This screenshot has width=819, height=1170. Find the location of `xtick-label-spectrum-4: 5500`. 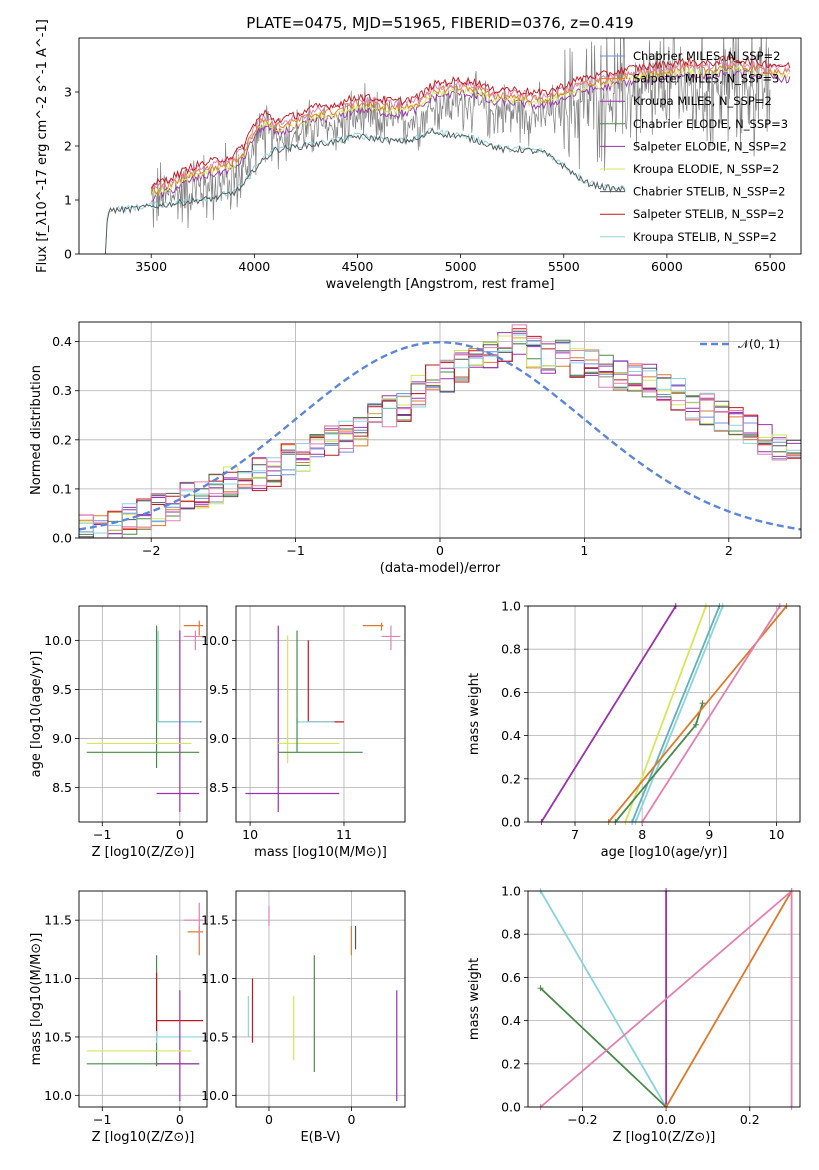

xtick-label-spectrum-4: 5500 is located at coordinates (564, 266).